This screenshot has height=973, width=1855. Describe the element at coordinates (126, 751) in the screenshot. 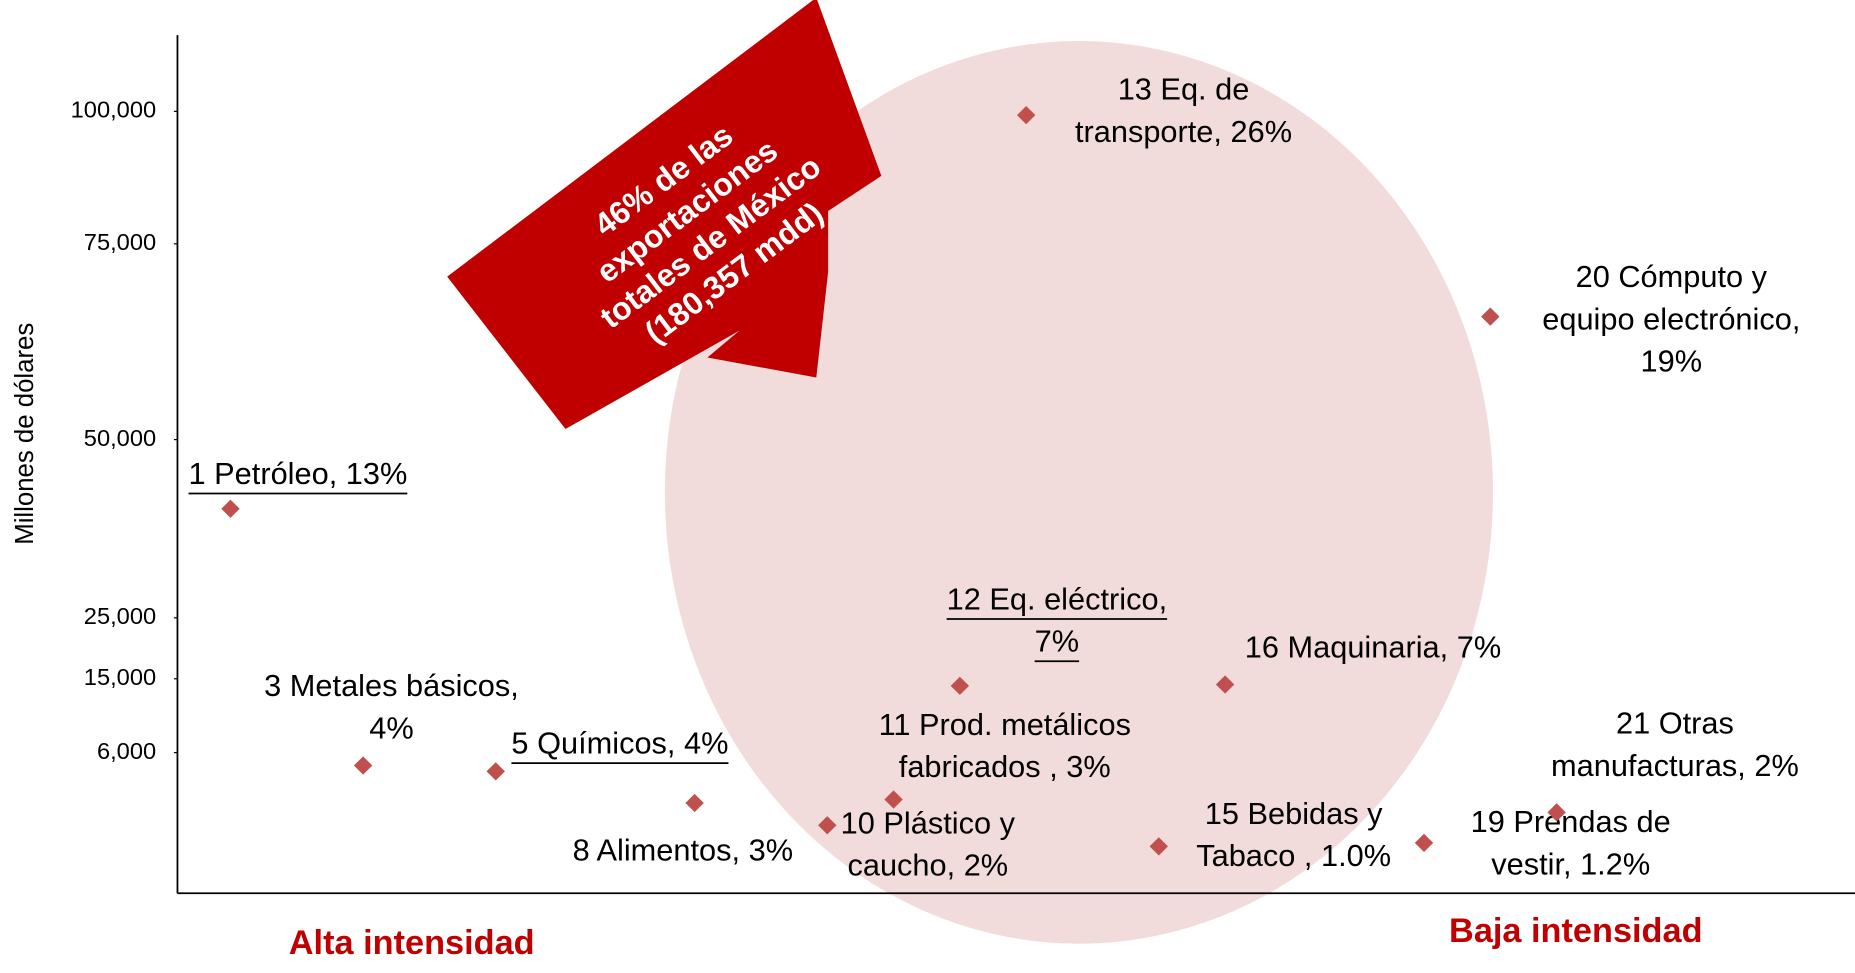

I see `y-tick-label: 6,000` at that location.